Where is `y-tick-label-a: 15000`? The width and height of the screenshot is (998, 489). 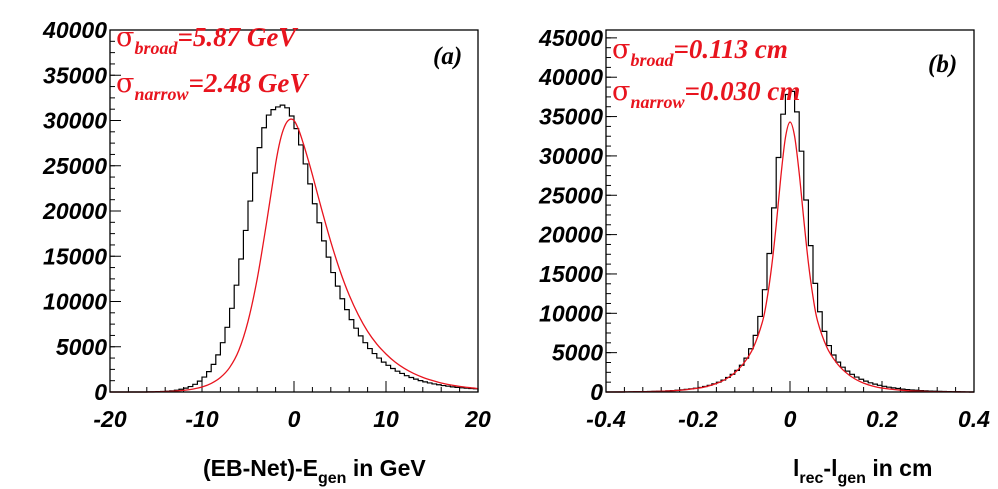 y-tick-label-a: 15000 is located at coordinates (75, 256).